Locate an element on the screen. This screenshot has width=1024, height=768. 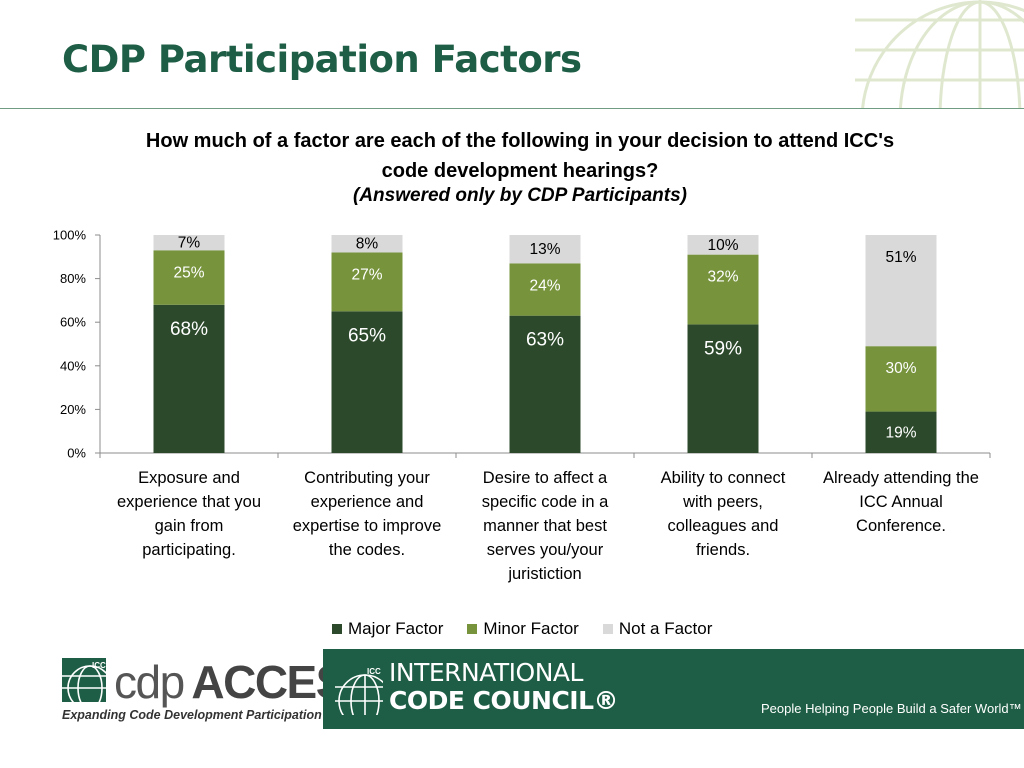
data-label-major-2: 65% is located at coordinates (367, 335).